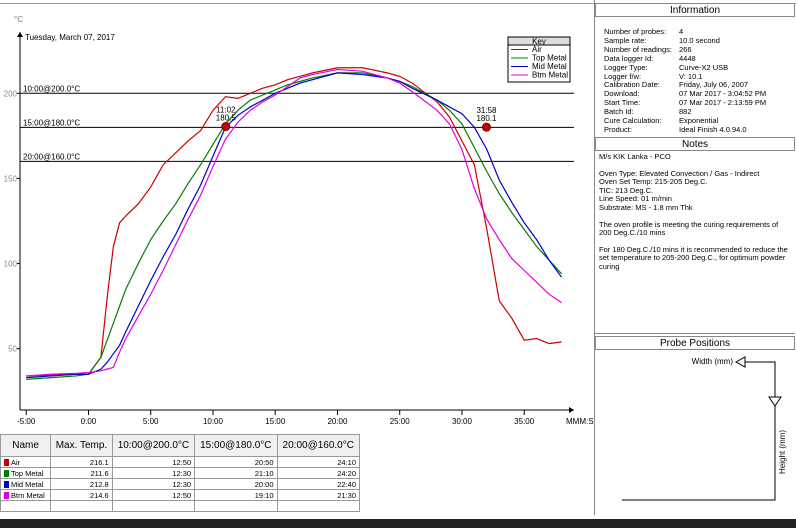 This screenshot has height=528, width=796. What do you see at coordinates (633, 121) in the screenshot?
I see `info-key: Cure Calculation:` at bounding box center [633, 121].